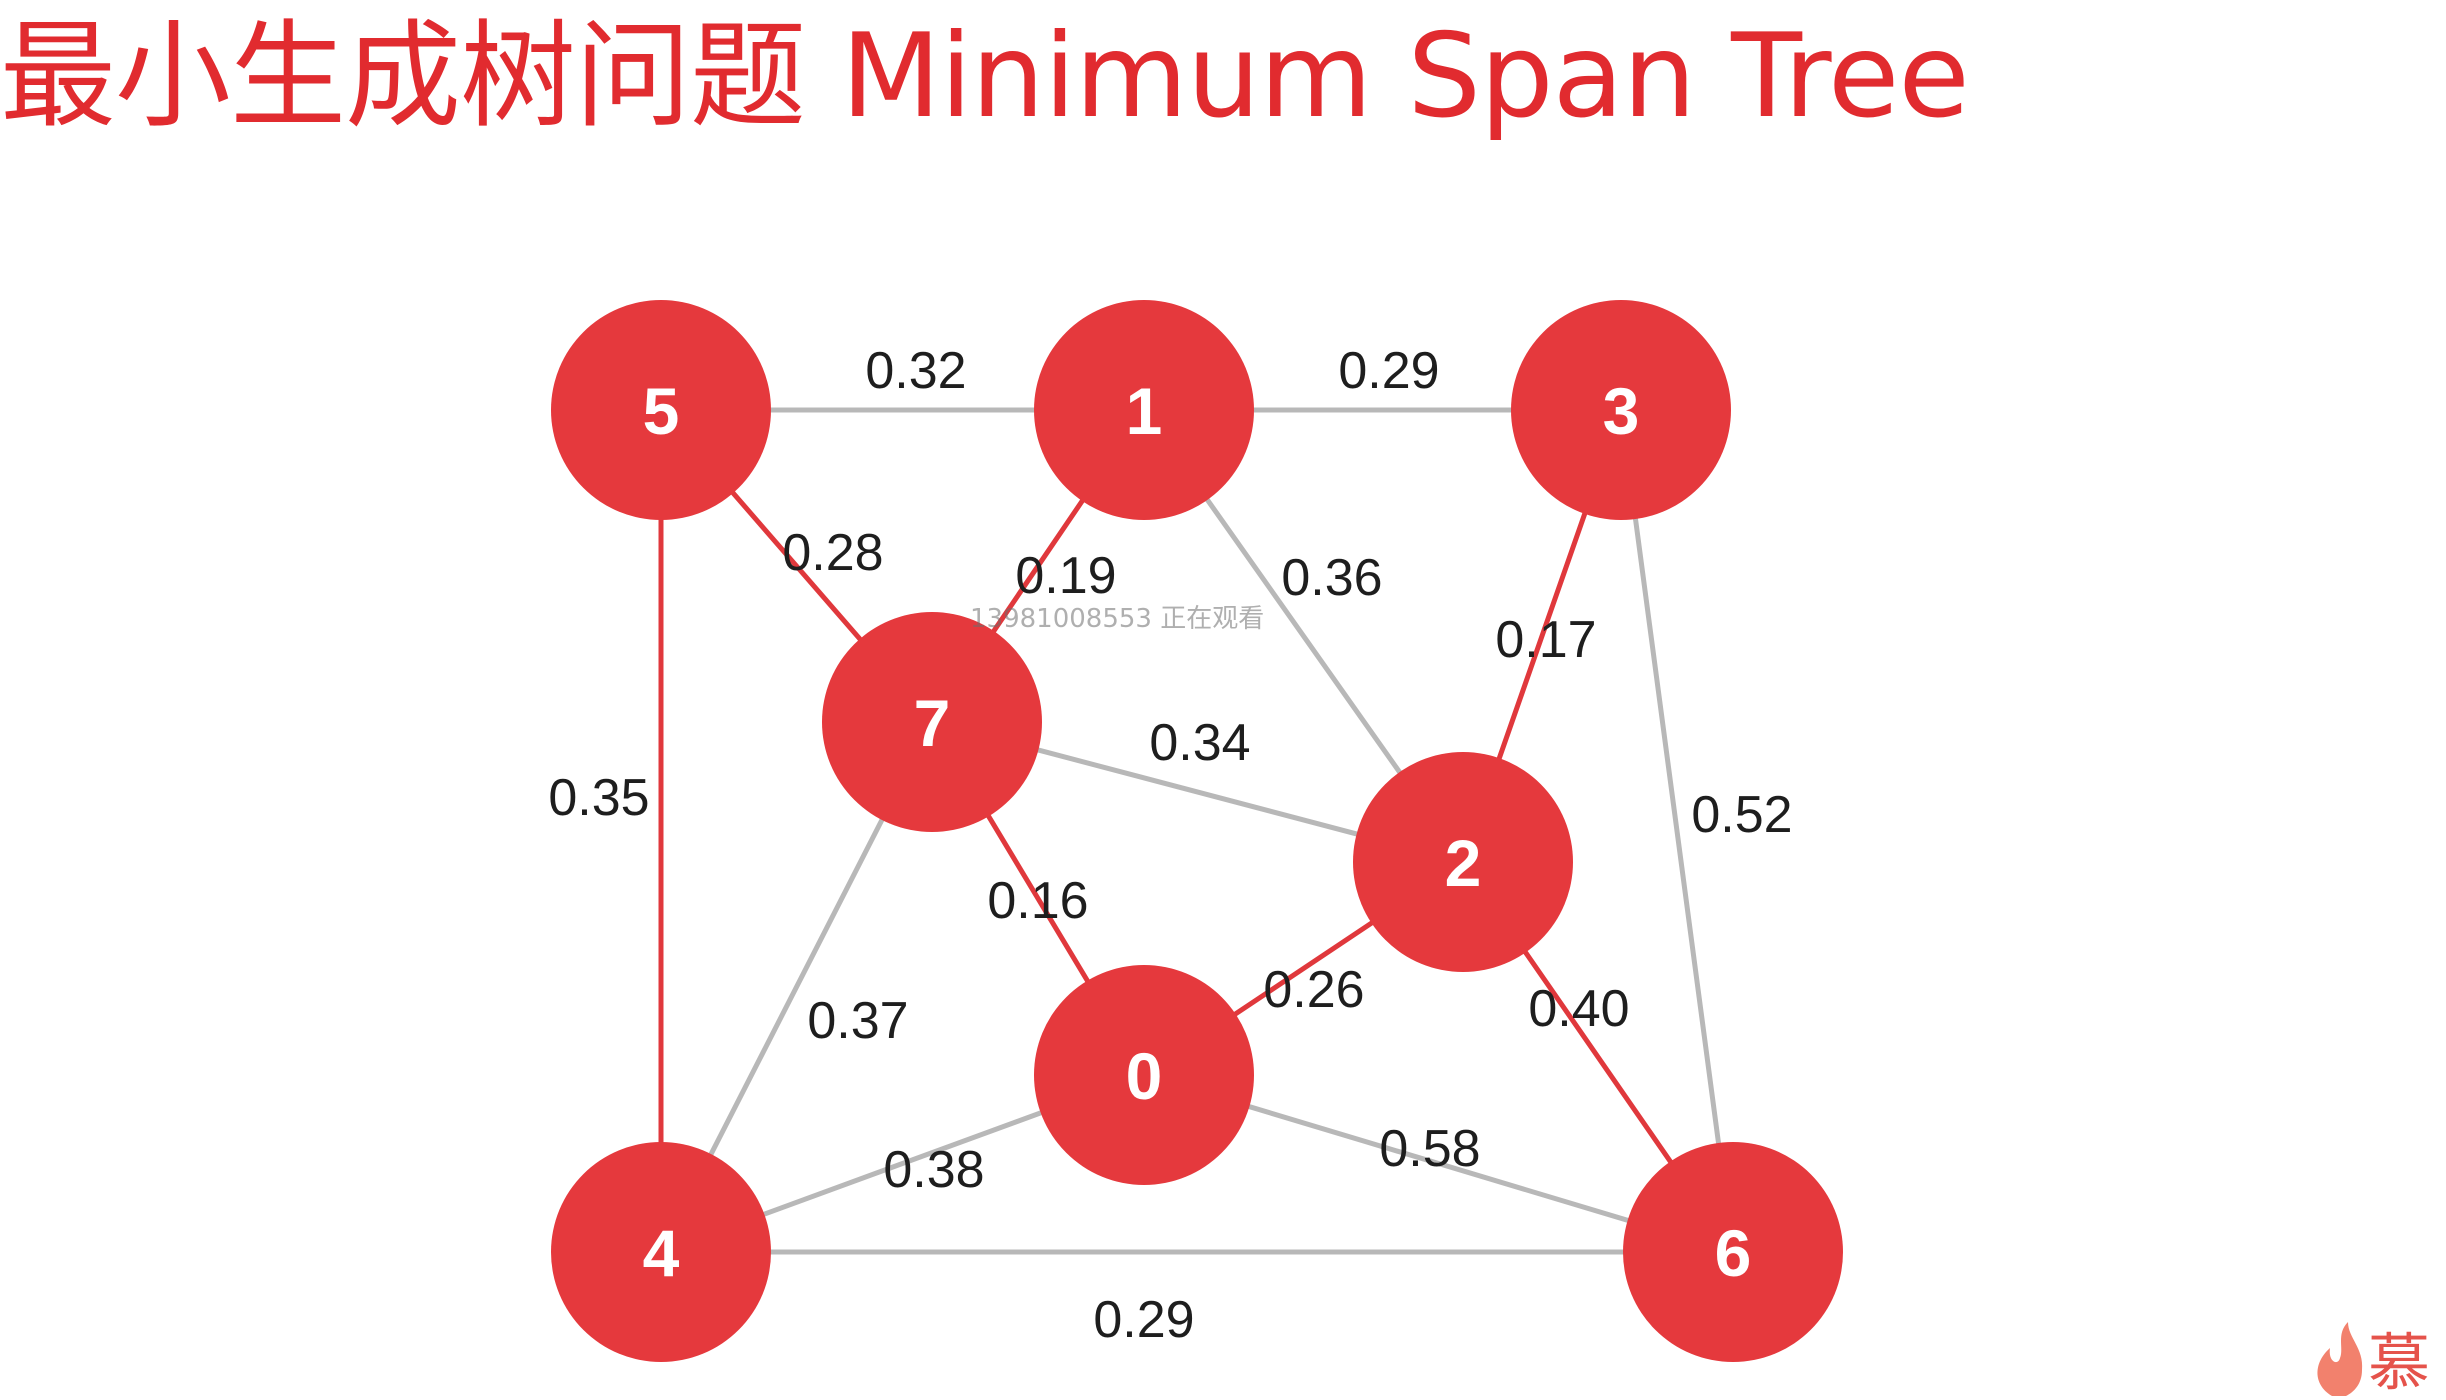  Describe the element at coordinates (598, 798) in the screenshot. I see `edge-weight-label: 0.35` at that location.